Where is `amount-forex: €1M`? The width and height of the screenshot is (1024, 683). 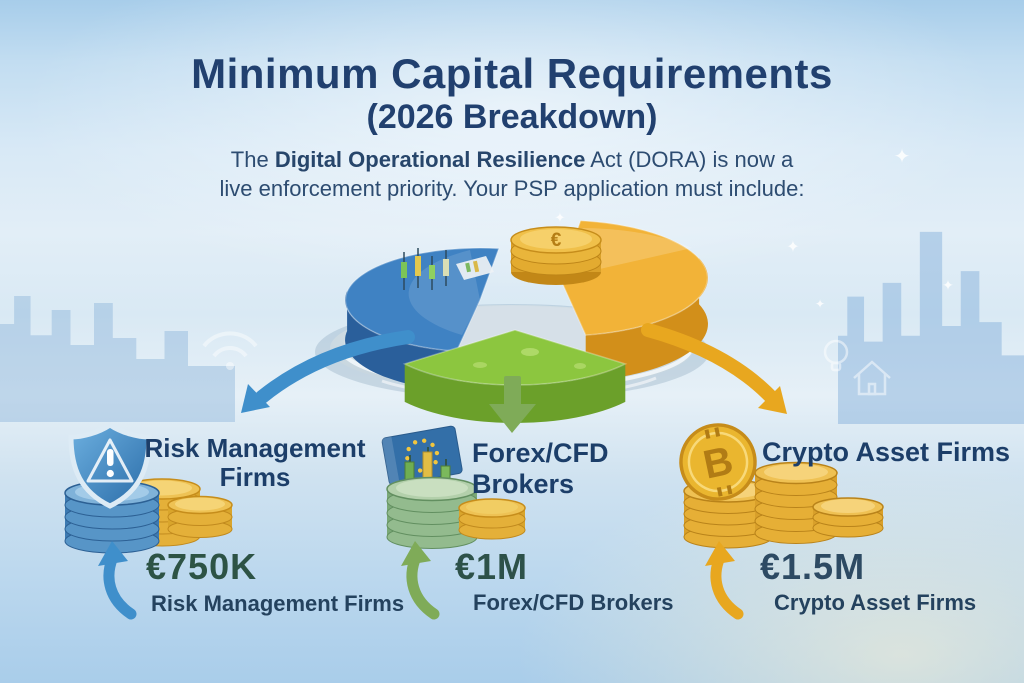
amount-forex: €1M is located at coordinates (492, 566).